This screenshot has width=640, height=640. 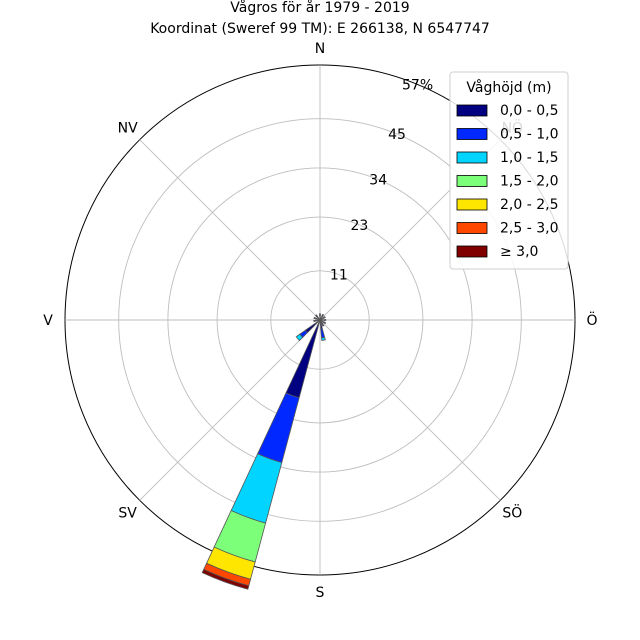 I want to click on legend-title: Våghöjd (m), so click(x=508, y=87).